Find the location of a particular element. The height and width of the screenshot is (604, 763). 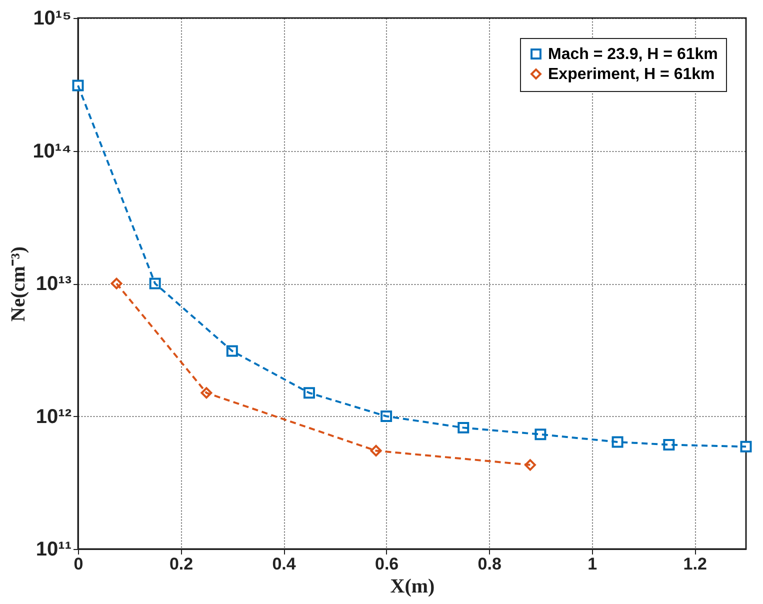

x-tick-label: 0.6 is located at coordinates (386, 564).